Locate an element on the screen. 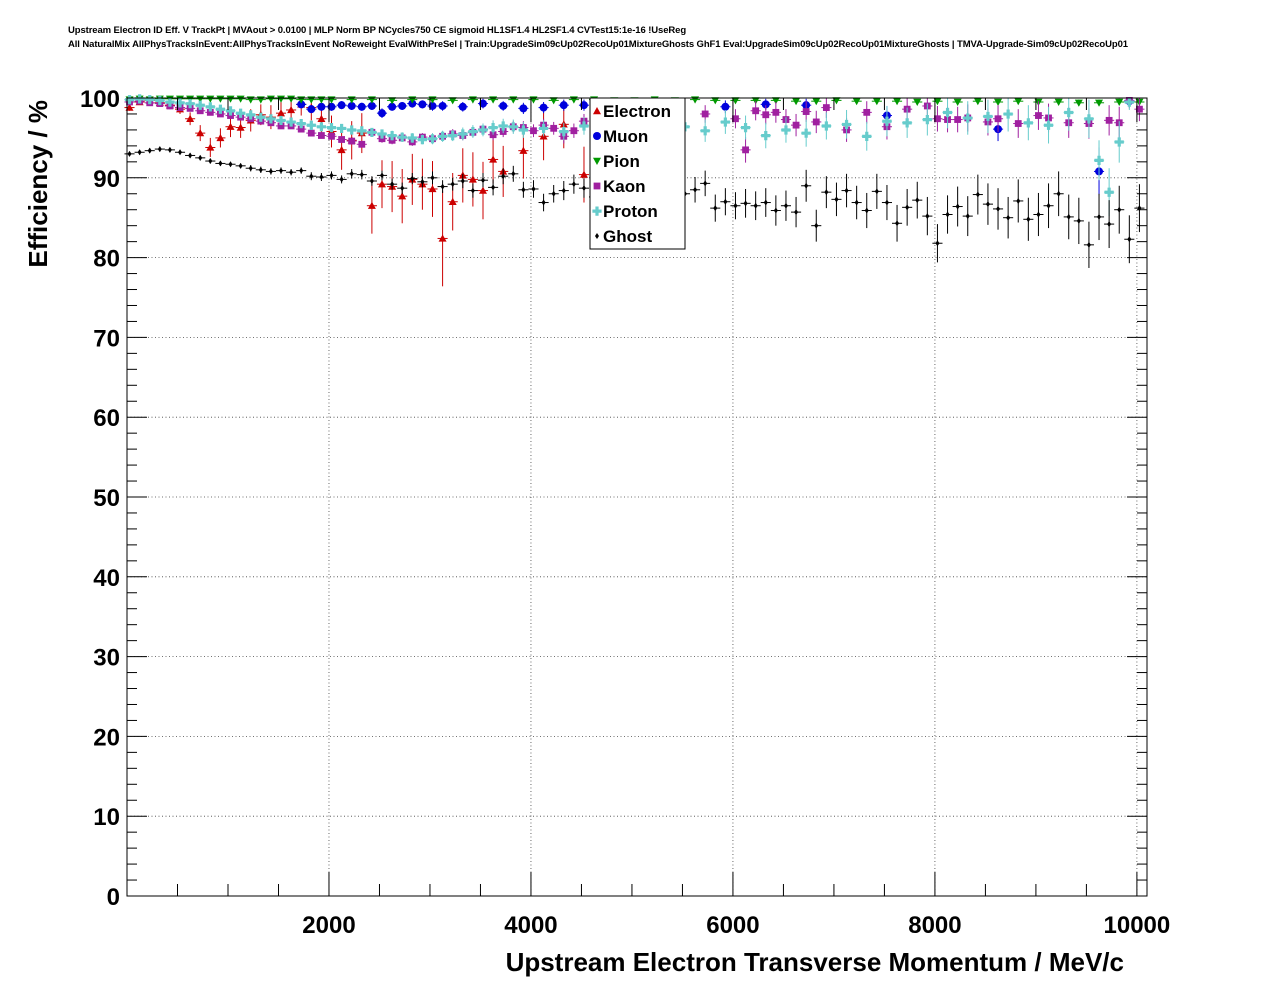 Image resolution: width=1276 pixels, height=996 pixels. y-tick-label: 60 is located at coordinates (106, 418).